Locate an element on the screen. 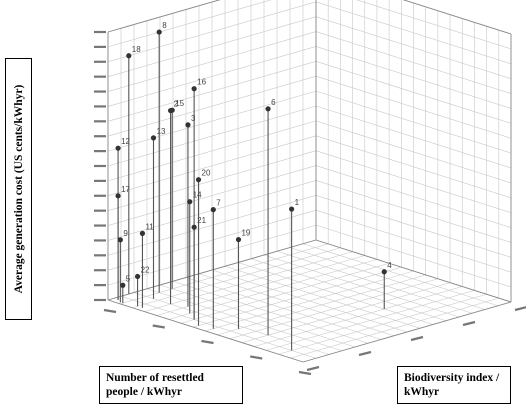 This screenshot has height=417, width=526. y-axis-label: Average generation cost (US cents/kWhyr) is located at coordinates (18, 189).